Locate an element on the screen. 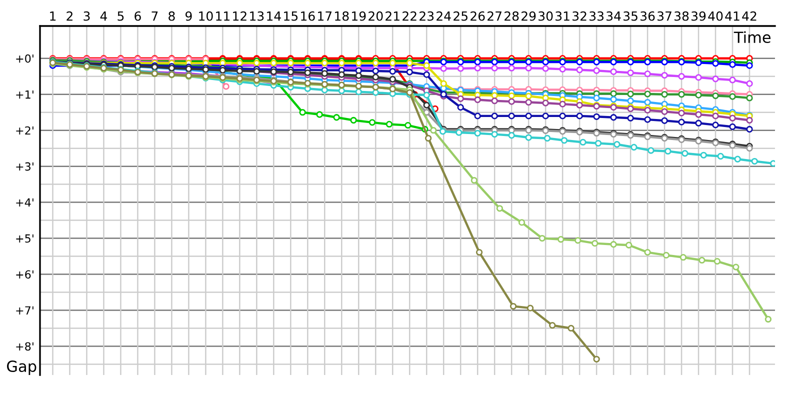  x-tick-label: 28 is located at coordinates (511, 16).